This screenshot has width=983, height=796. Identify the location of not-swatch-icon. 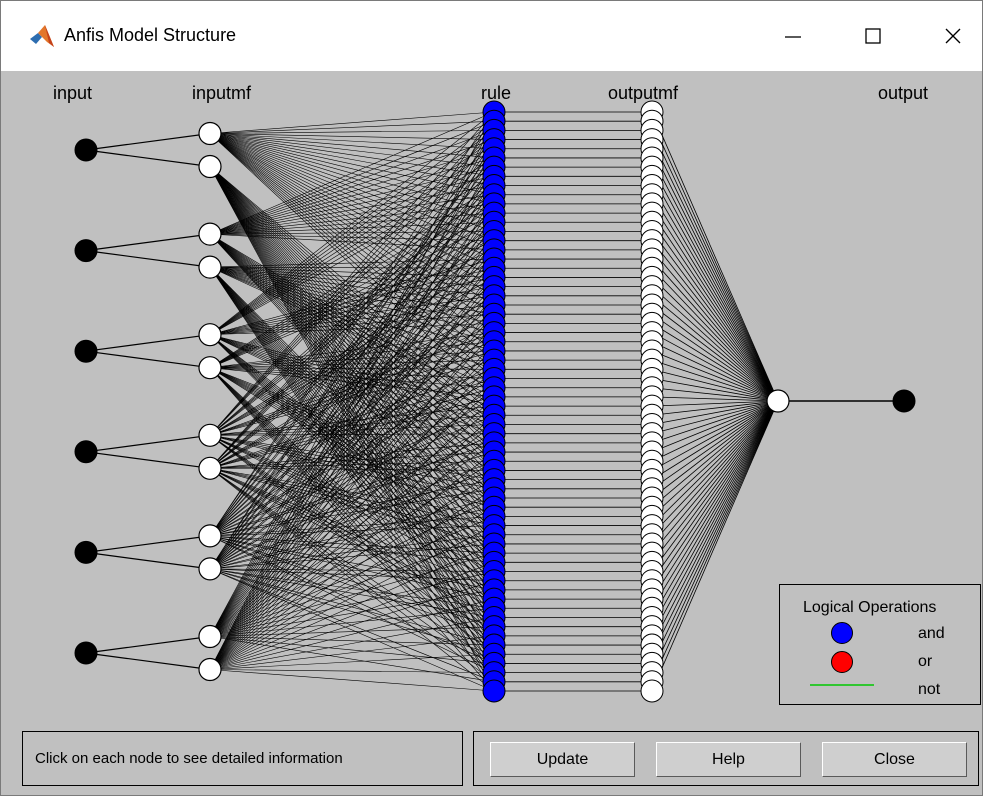
(842, 685).